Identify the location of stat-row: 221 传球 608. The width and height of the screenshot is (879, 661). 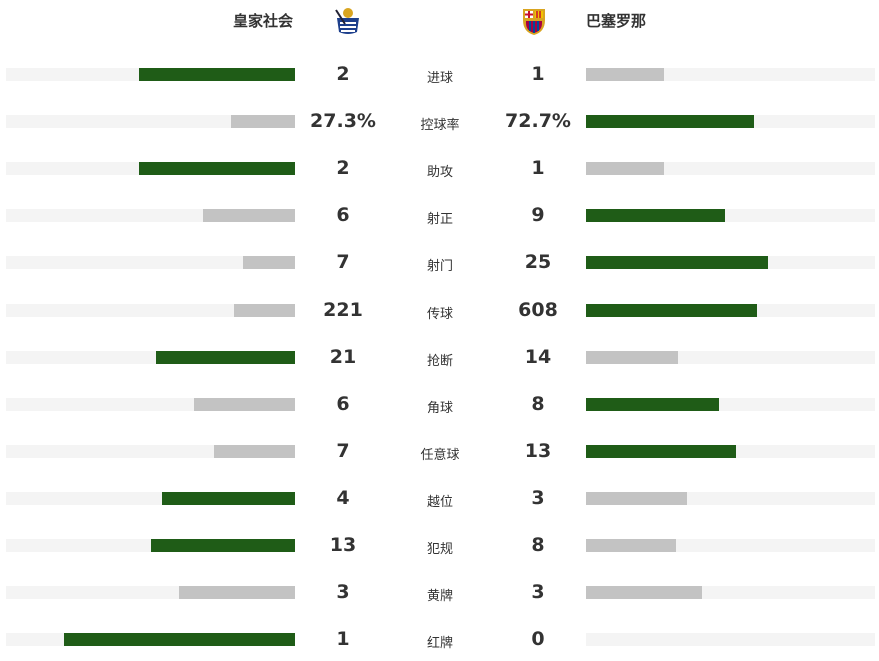
(439, 310).